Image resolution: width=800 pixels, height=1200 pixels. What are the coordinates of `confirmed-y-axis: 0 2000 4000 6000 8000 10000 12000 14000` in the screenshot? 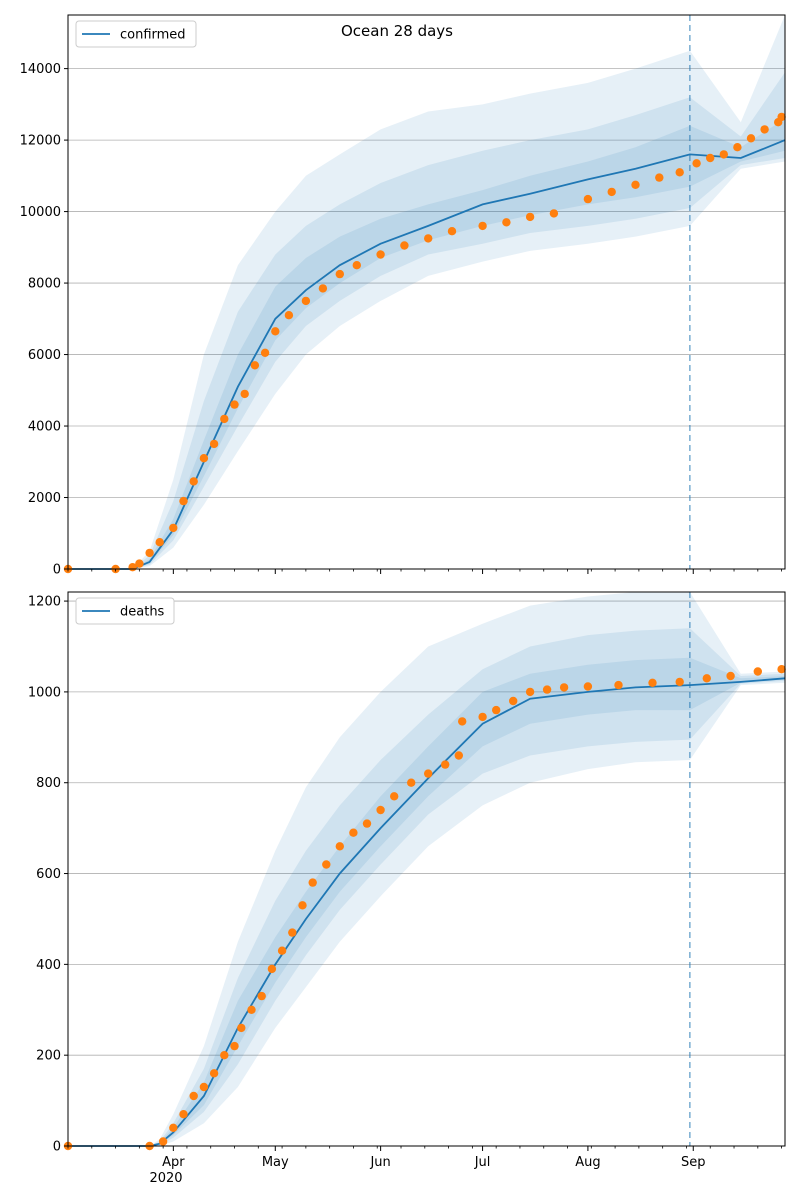 It's located at (44, 320).